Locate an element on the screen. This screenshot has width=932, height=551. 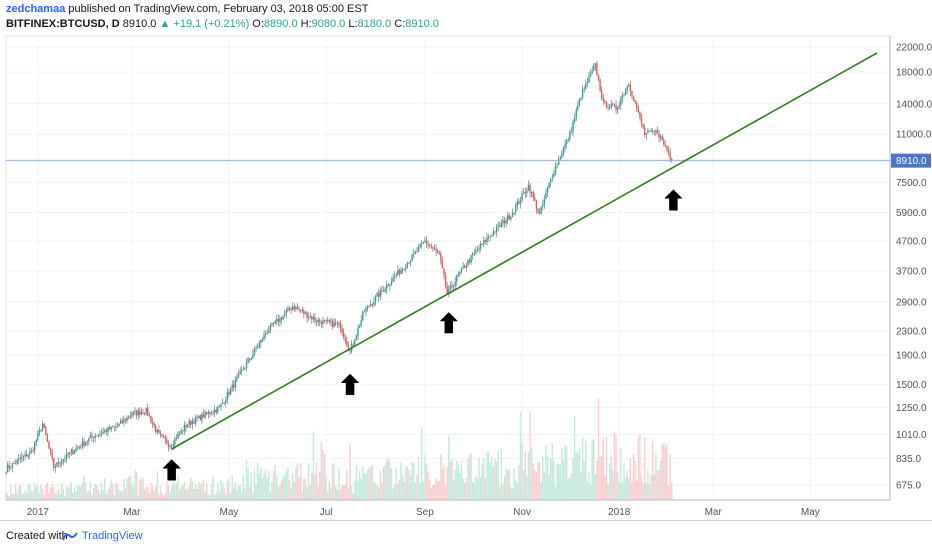
y-tick-label: 835.0 is located at coordinates (908, 459).